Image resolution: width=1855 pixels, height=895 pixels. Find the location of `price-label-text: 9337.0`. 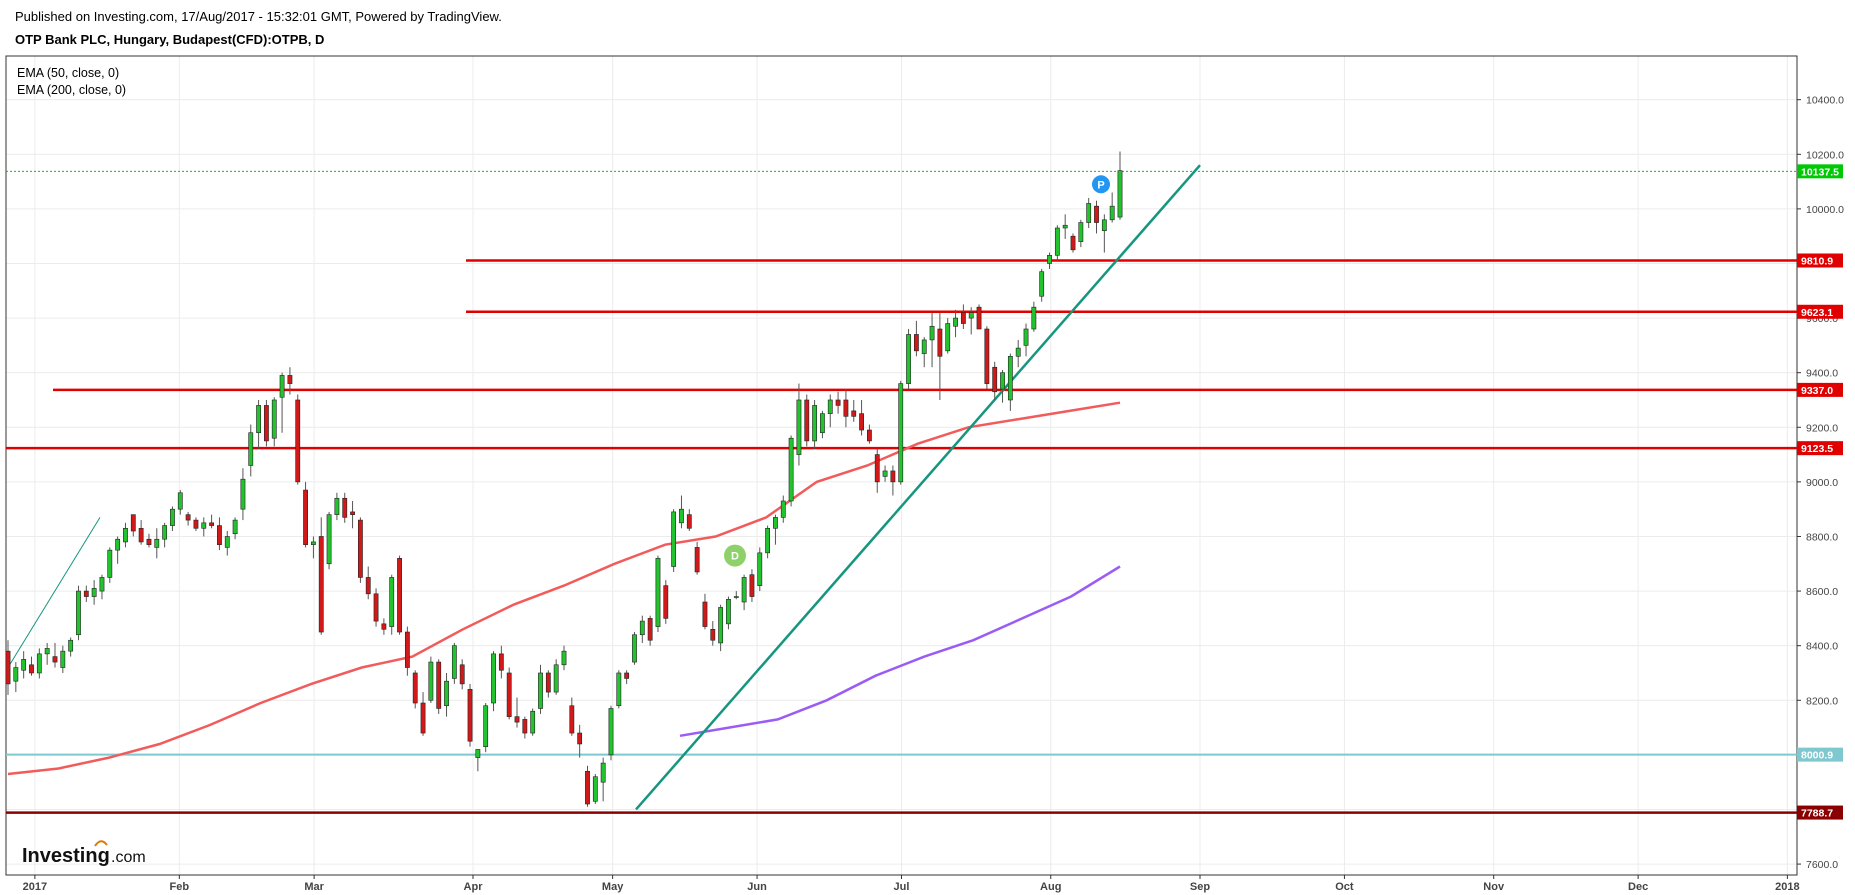

price-label-text: 9337.0 is located at coordinates (1817, 391).